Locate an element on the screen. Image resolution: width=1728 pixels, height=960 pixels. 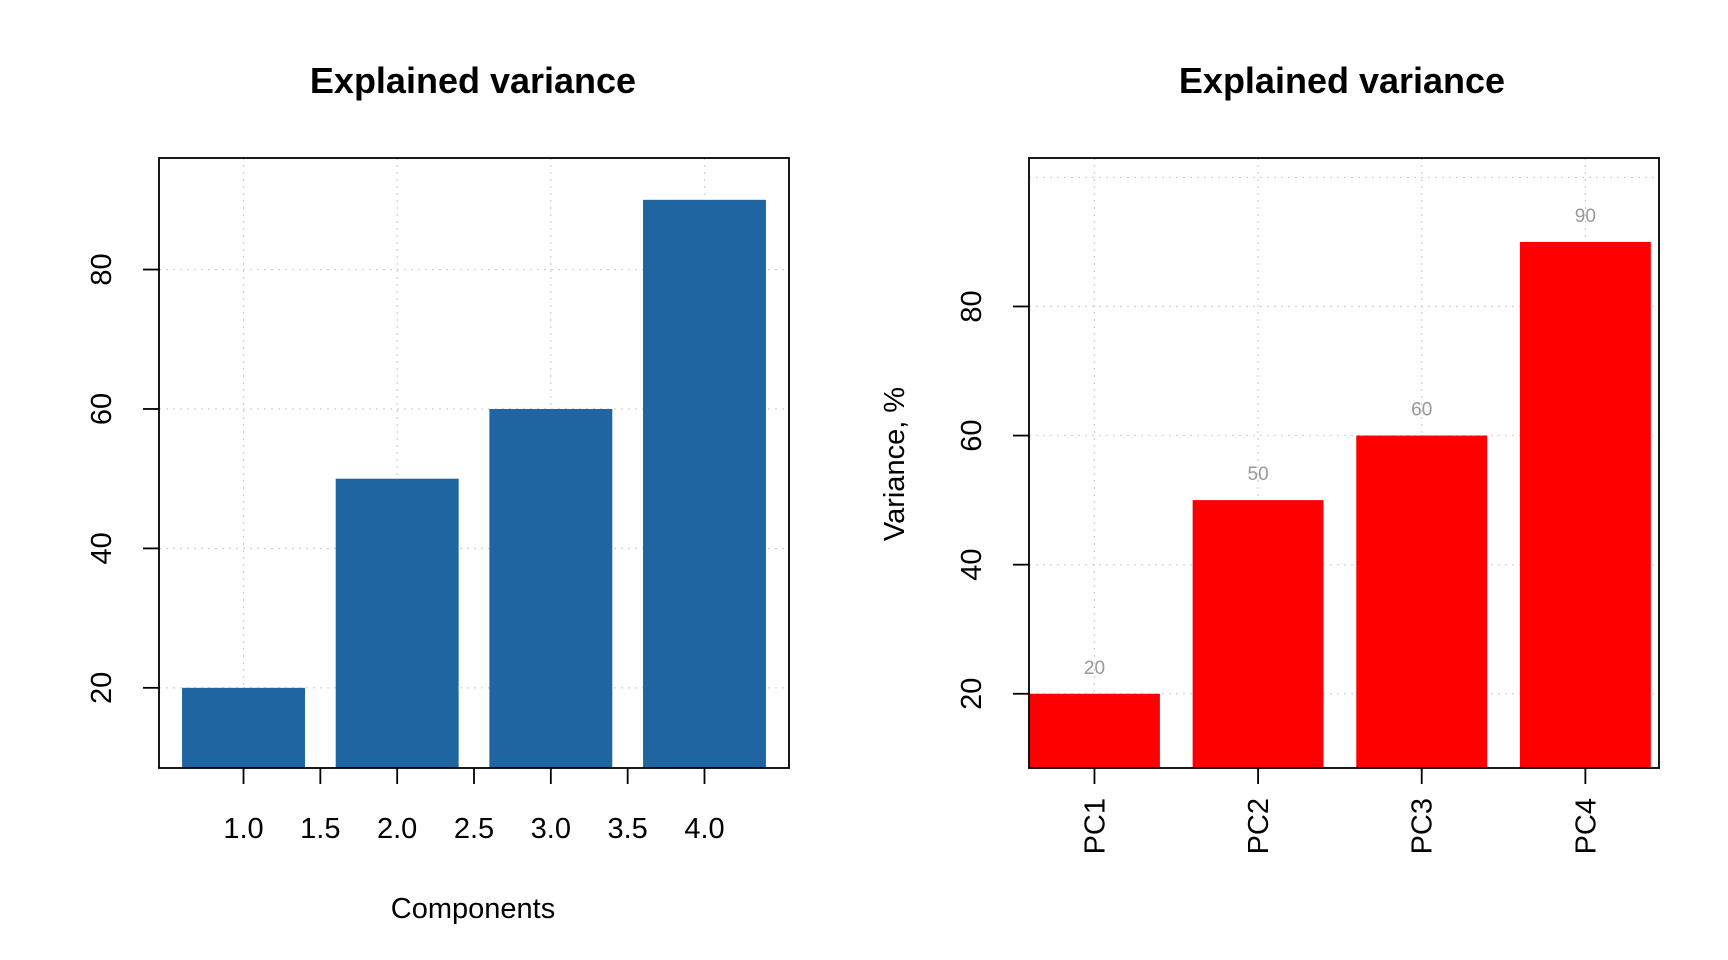
x-tick-label: 4.0 is located at coordinates (704, 829).